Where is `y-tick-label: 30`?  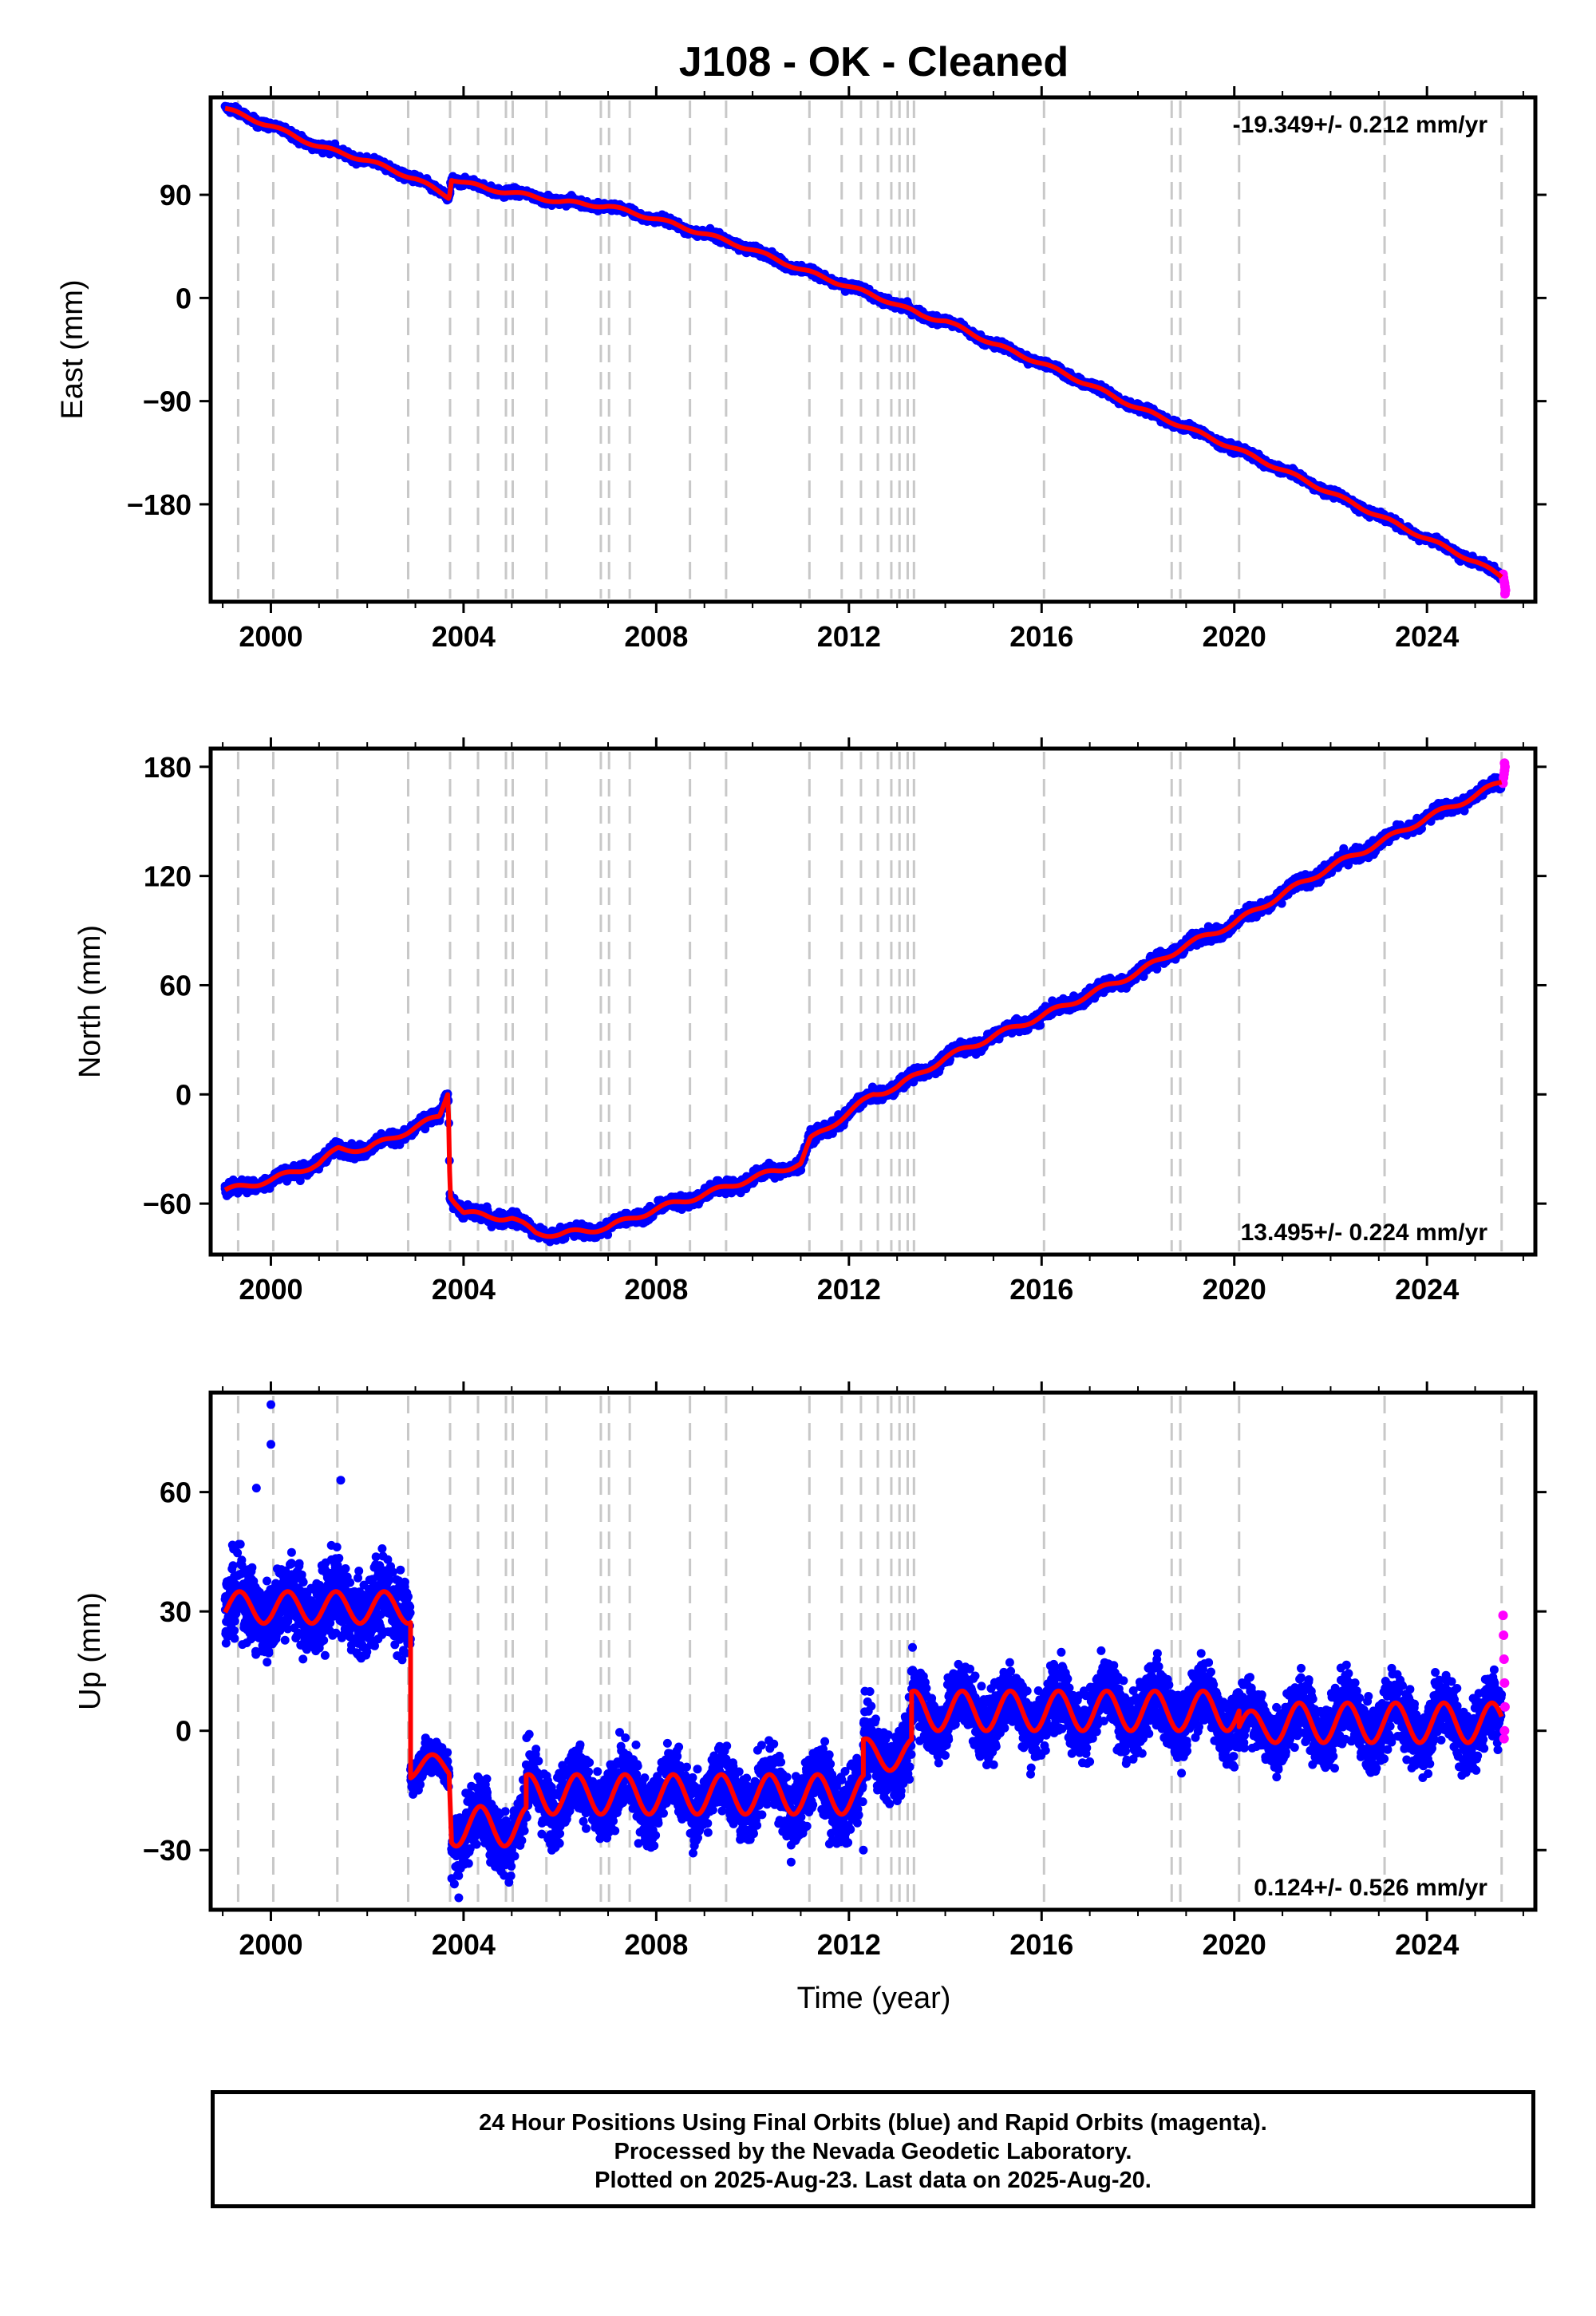 y-tick-label: 30 is located at coordinates (176, 1611).